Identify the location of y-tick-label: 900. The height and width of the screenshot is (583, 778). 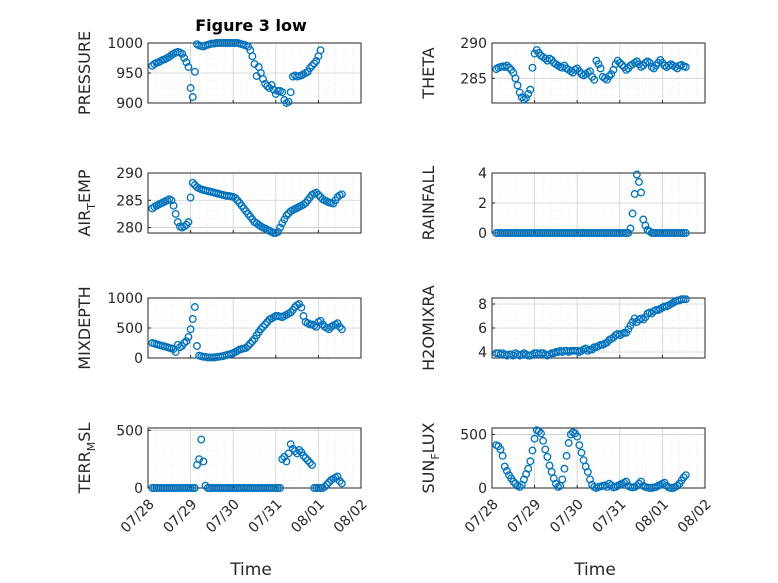
(129, 104).